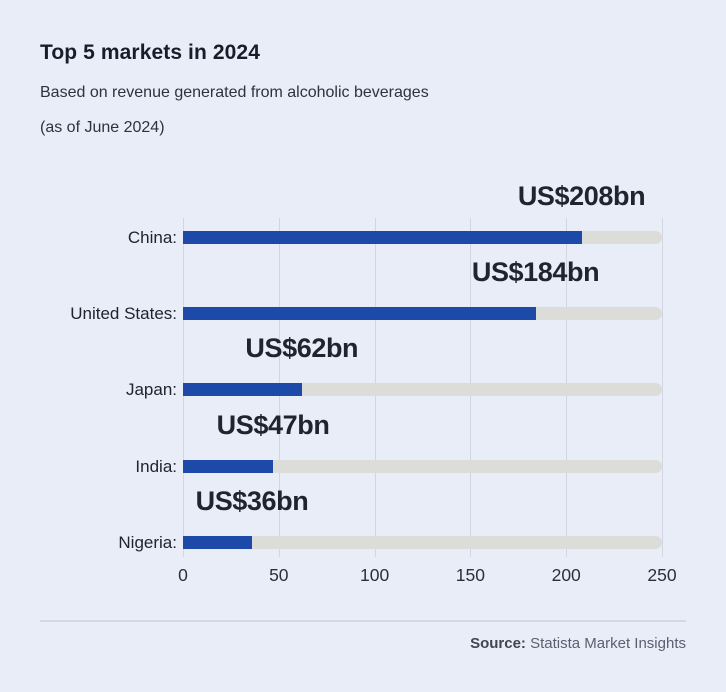 Image resolution: width=726 pixels, height=692 pixels. What do you see at coordinates (535, 272) in the screenshot?
I see `value-label: US$184bn` at bounding box center [535, 272].